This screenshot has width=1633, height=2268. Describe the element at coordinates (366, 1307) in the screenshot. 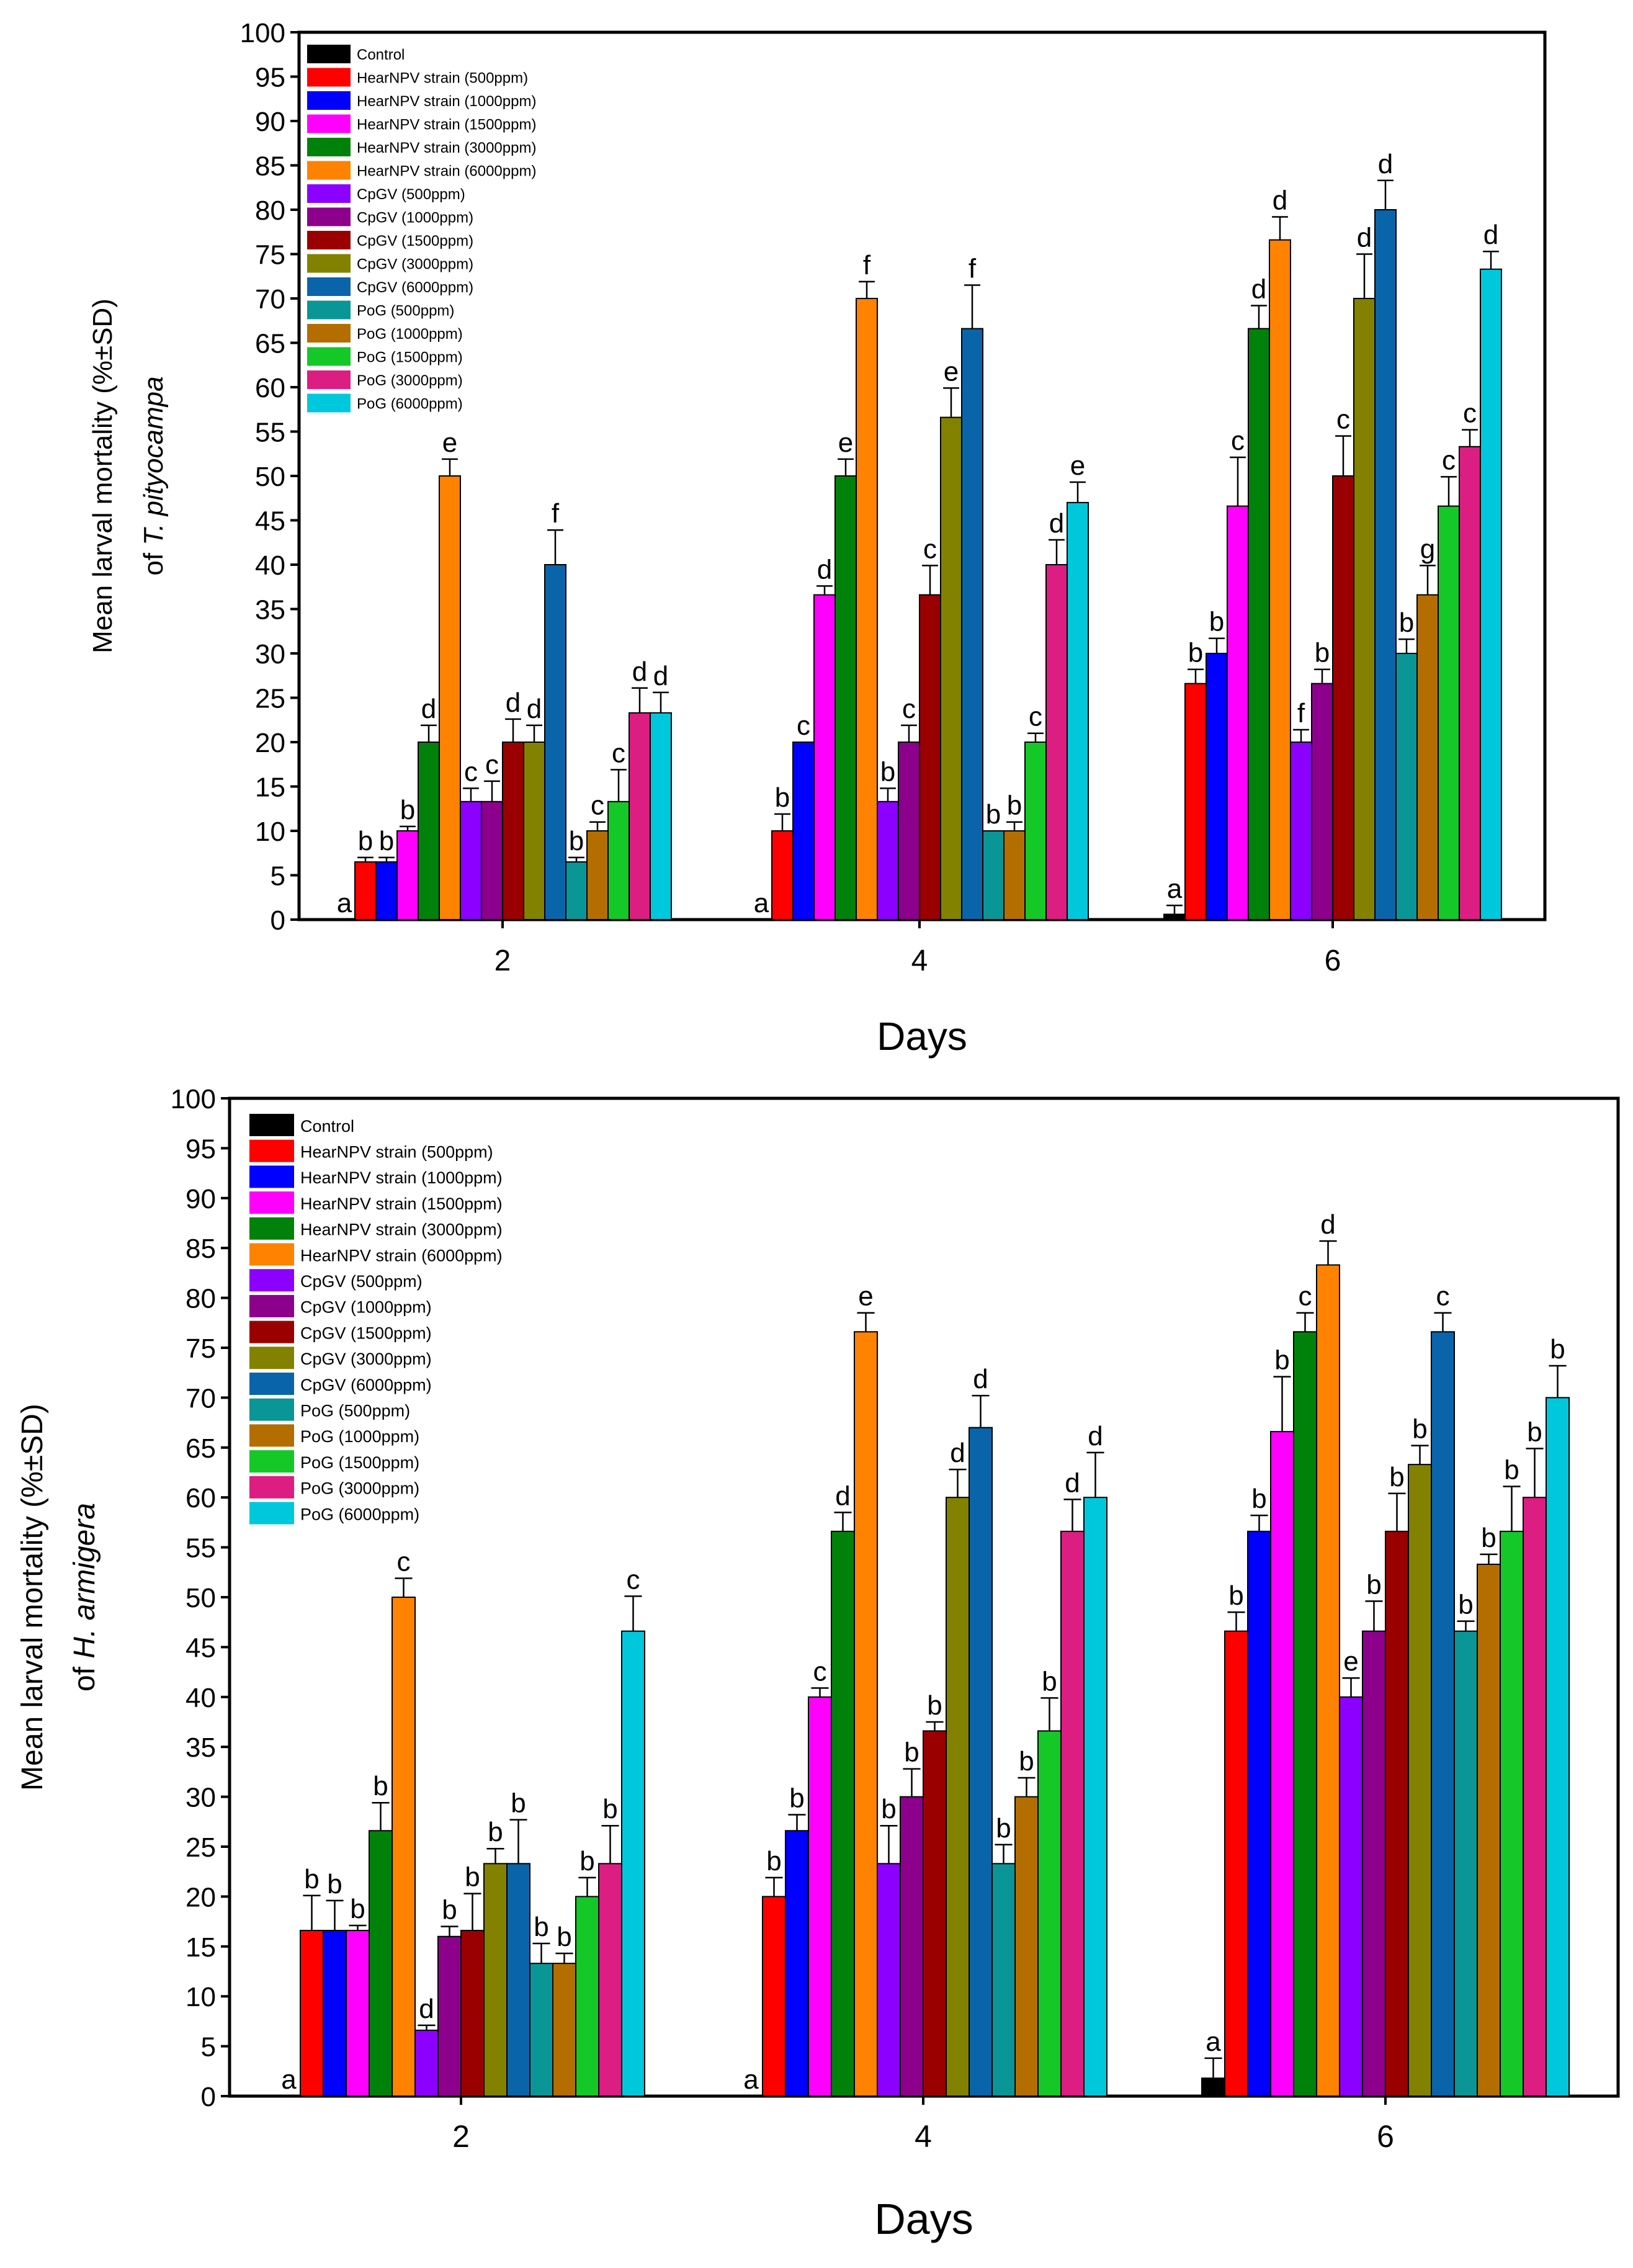

I see `legend-label: CpGV (1000ppm)` at that location.